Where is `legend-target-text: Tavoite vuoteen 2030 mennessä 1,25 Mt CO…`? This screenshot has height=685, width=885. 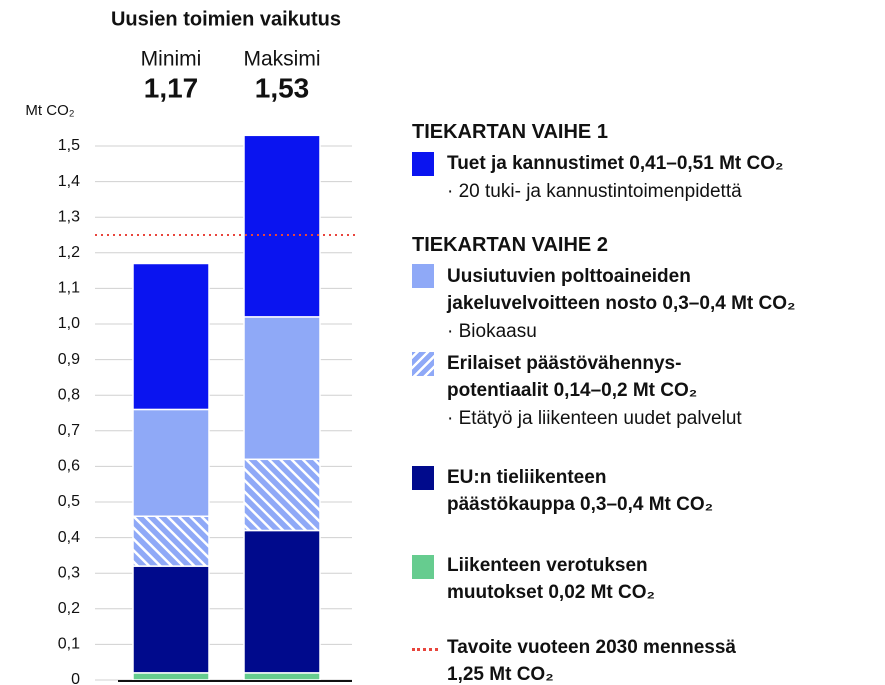
legend-target-text: Tavoite vuoteen 2030 mennessä 1,25 Mt CO… is located at coordinates (591, 661).